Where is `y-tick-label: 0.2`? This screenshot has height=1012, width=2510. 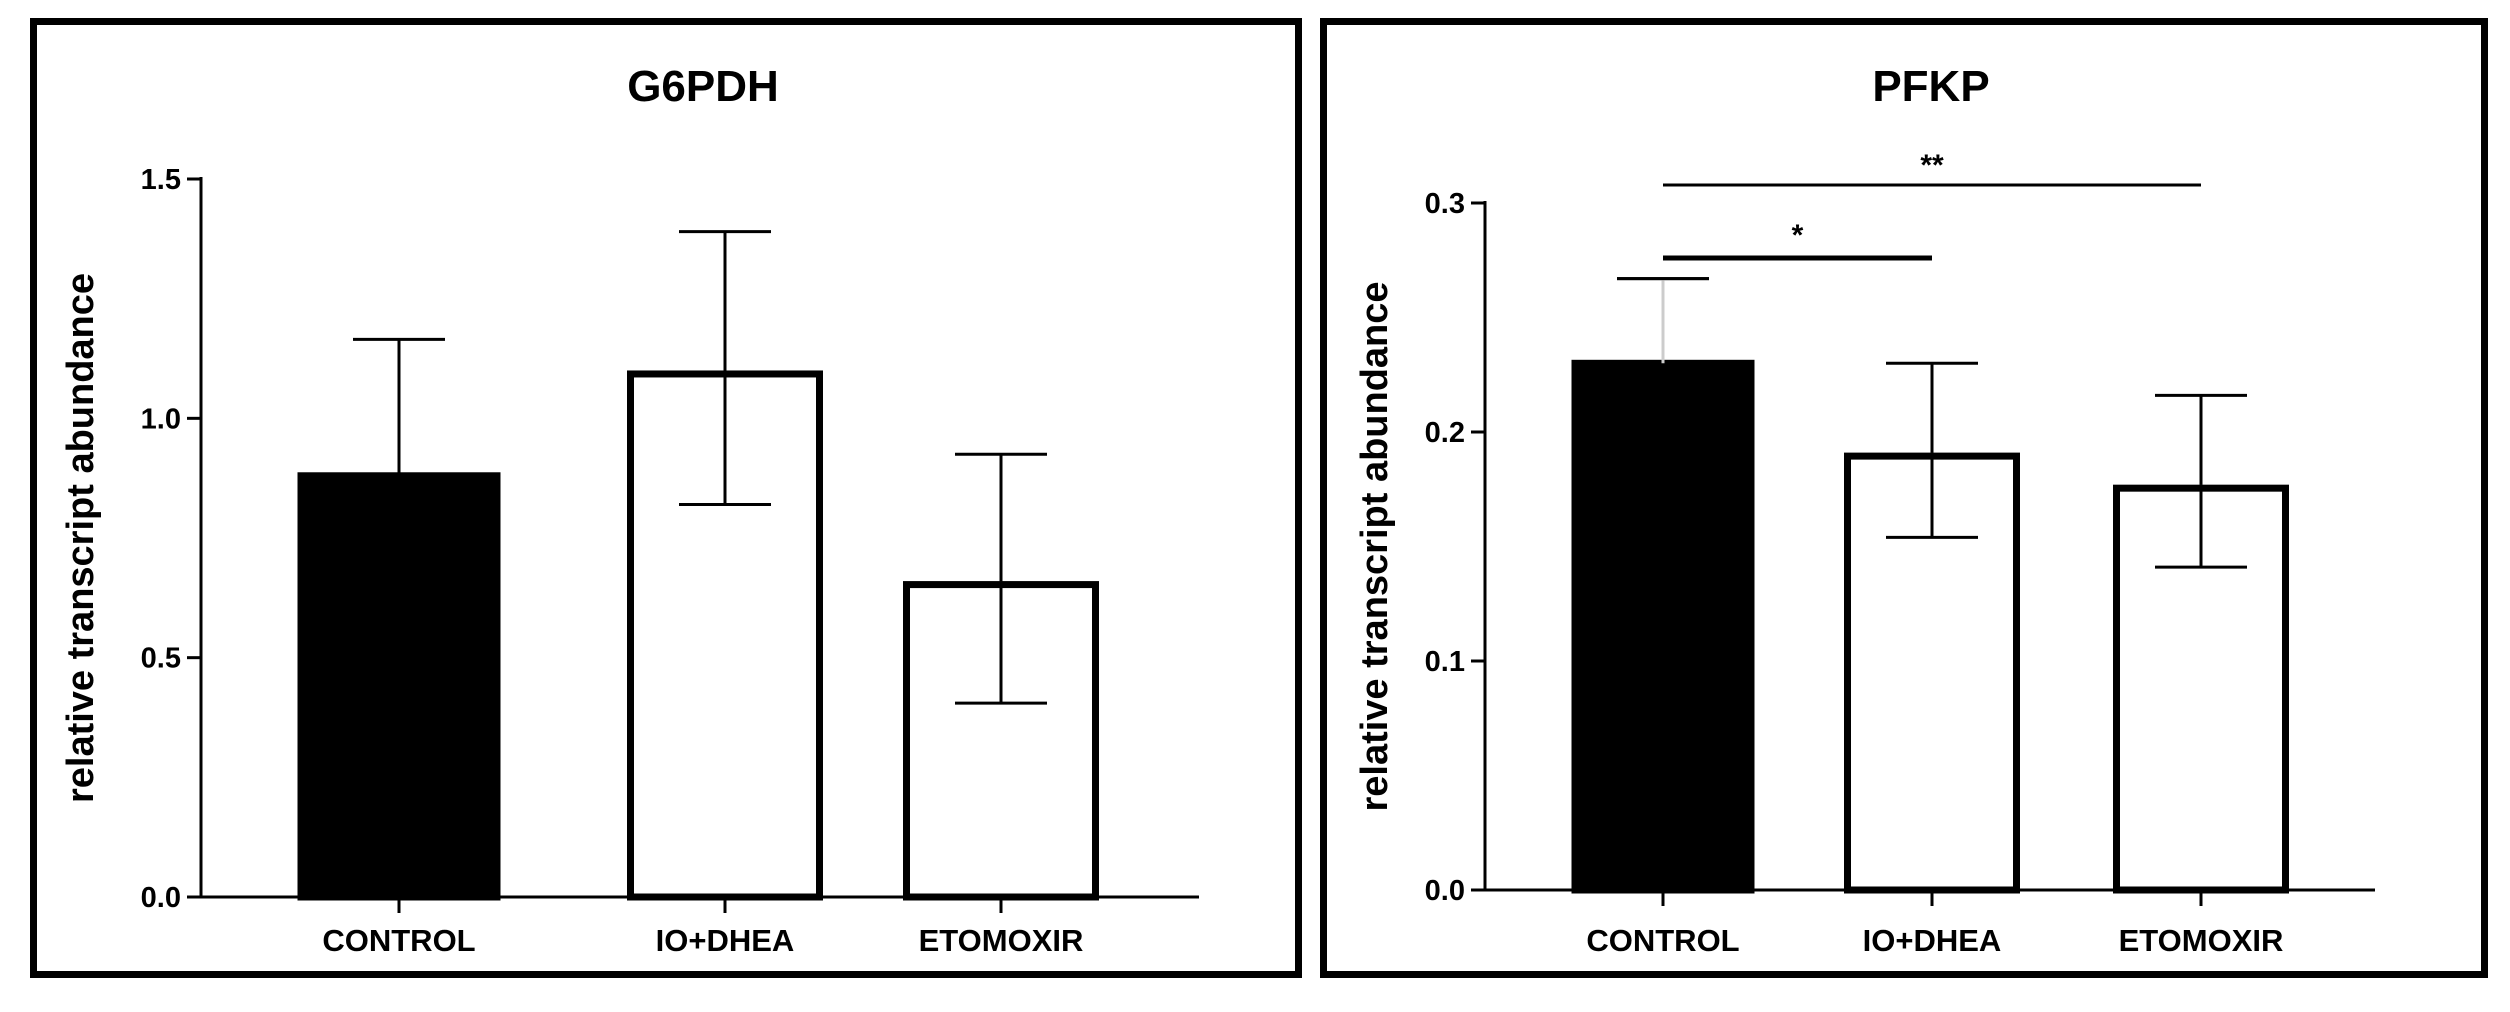 y-tick-label: 0.2 is located at coordinates (1445, 433).